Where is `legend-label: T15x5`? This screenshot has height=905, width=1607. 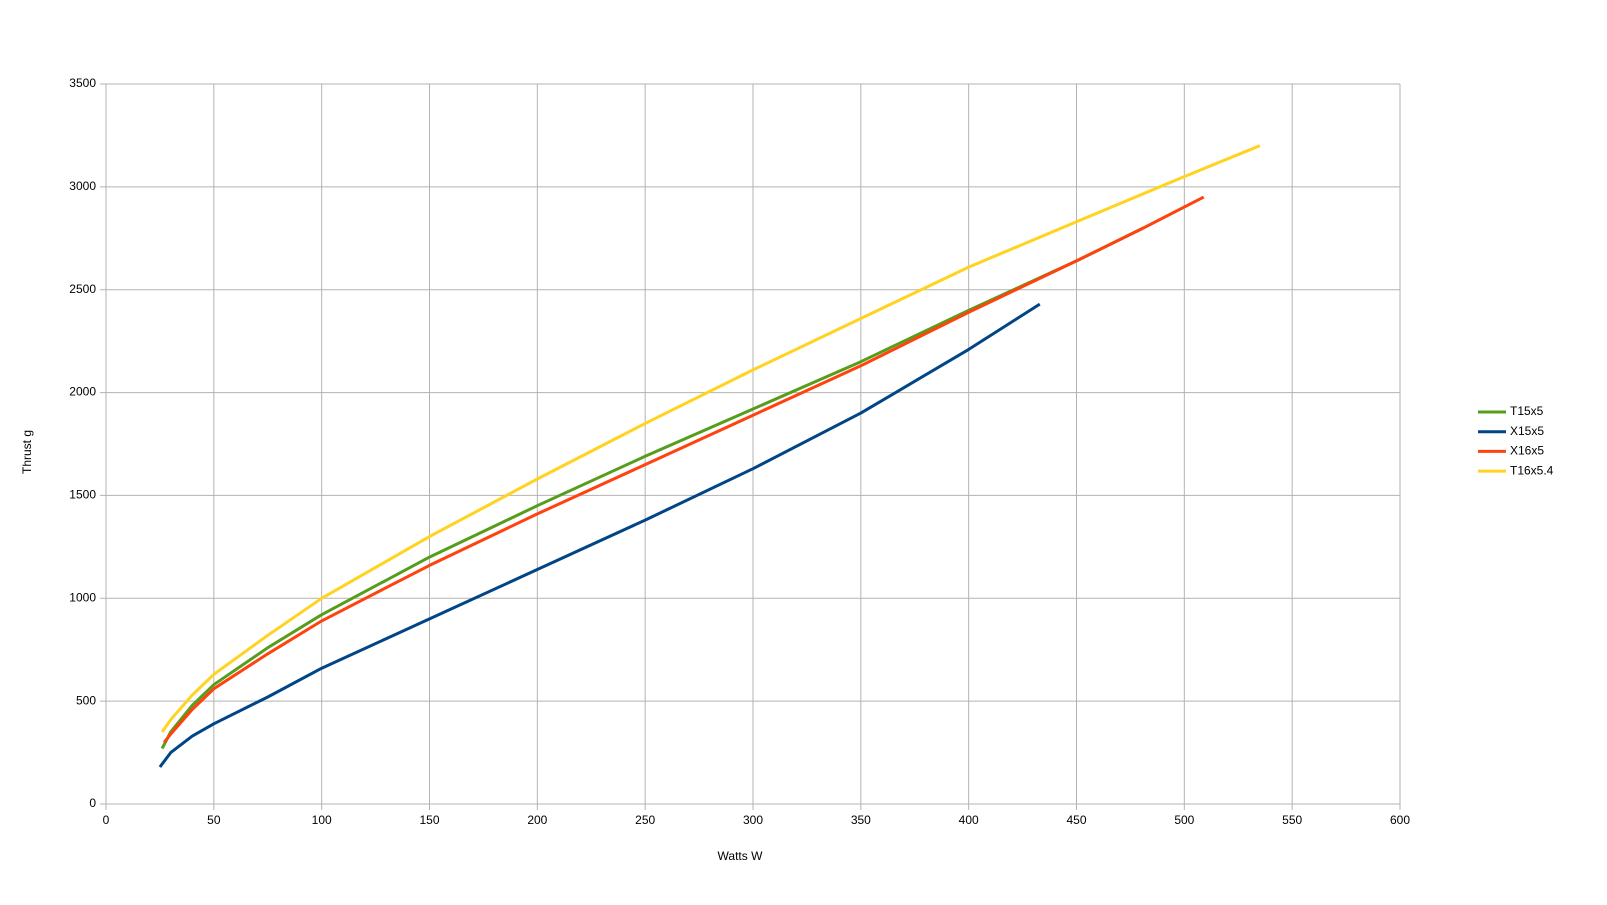
legend-label: T15x5 is located at coordinates (1527, 411).